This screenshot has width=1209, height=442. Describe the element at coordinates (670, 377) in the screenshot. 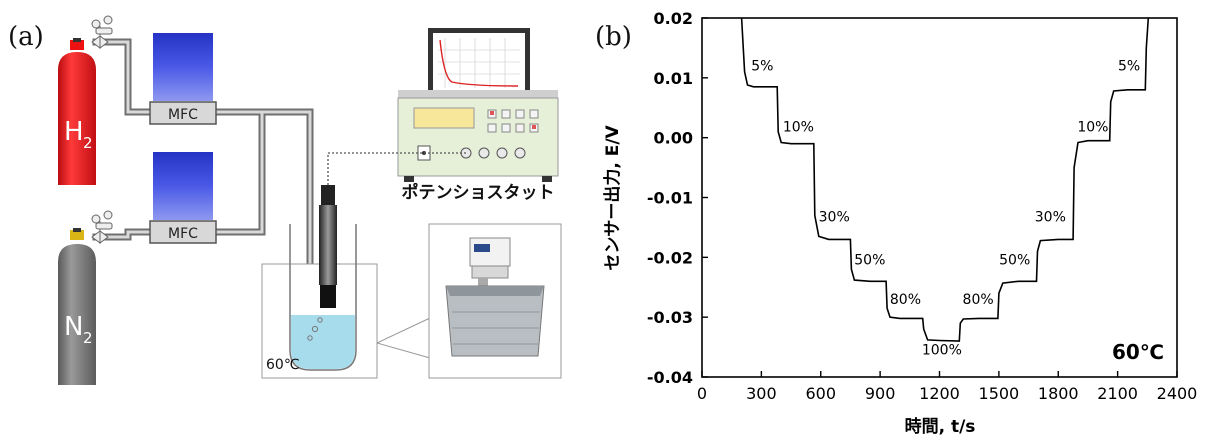

I see `y-tick-label: -0.04` at that location.